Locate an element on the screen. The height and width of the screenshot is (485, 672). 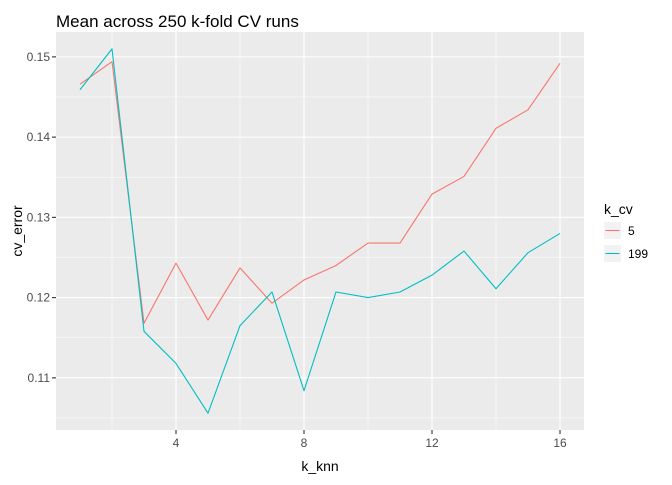
y-tick-label: 0.11 is located at coordinates (39, 378).